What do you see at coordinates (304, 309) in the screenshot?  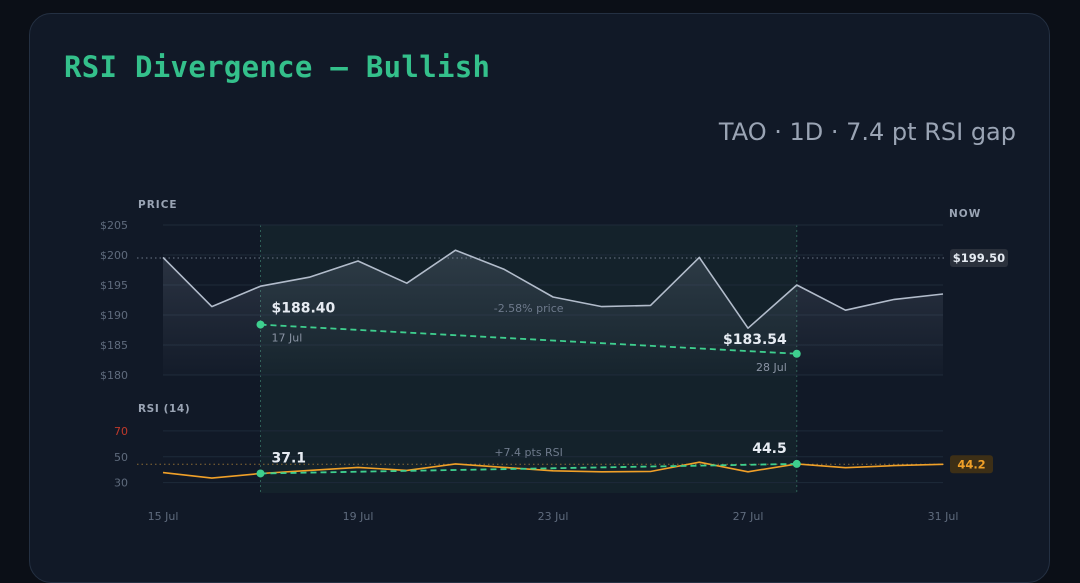 I see `price-start-label: $188.40` at bounding box center [304, 309].